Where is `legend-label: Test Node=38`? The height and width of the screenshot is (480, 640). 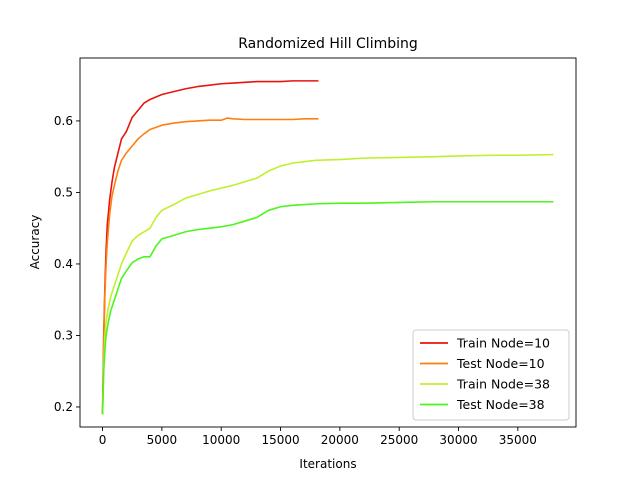
legend-label: Test Node=38 is located at coordinates (500, 404).